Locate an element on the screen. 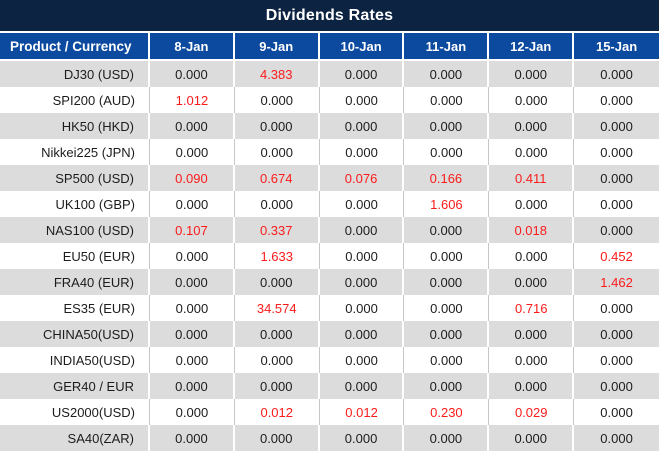 Image resolution: width=659 pixels, height=451 pixels. rate-cell: 0.716 is located at coordinates (532, 308).